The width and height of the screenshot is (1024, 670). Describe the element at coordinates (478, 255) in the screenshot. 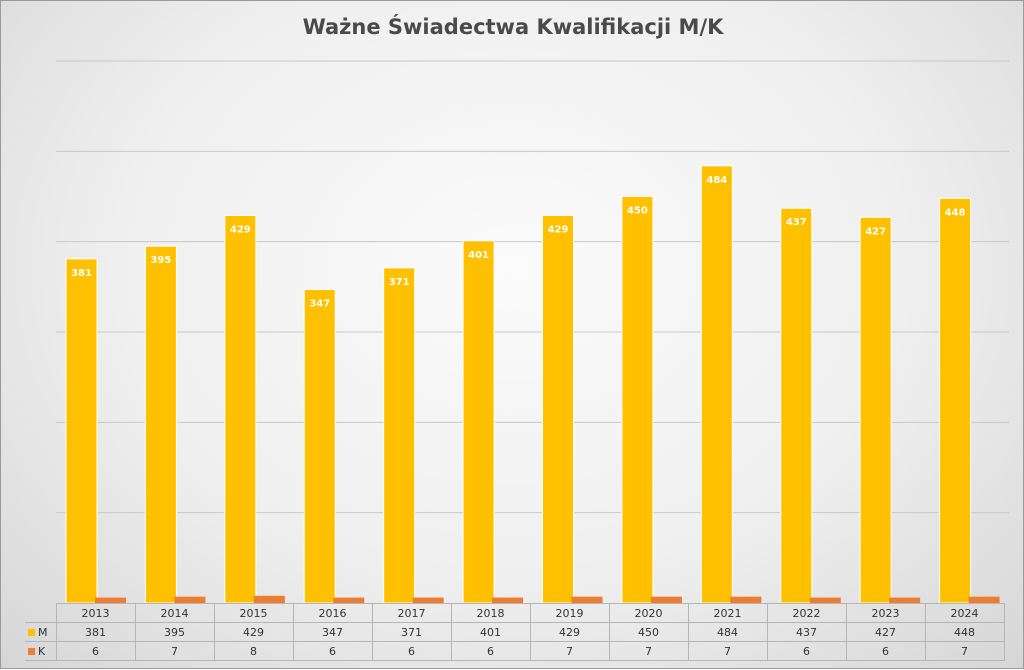

I see `data-label-m-2018: 401` at that location.